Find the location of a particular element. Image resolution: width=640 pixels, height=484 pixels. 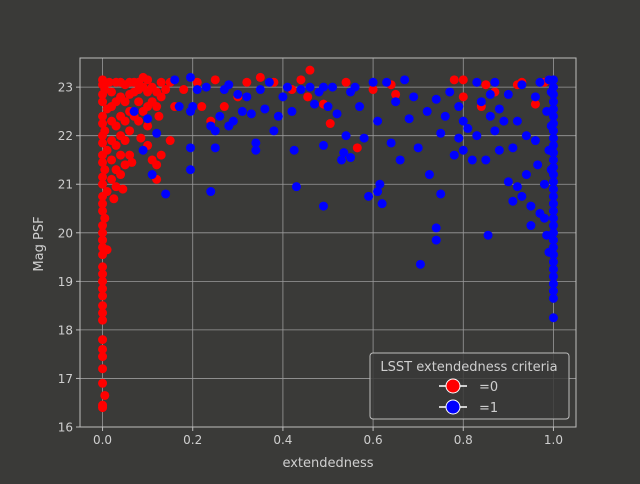

x-axis-label: extendedness is located at coordinates (327, 463).